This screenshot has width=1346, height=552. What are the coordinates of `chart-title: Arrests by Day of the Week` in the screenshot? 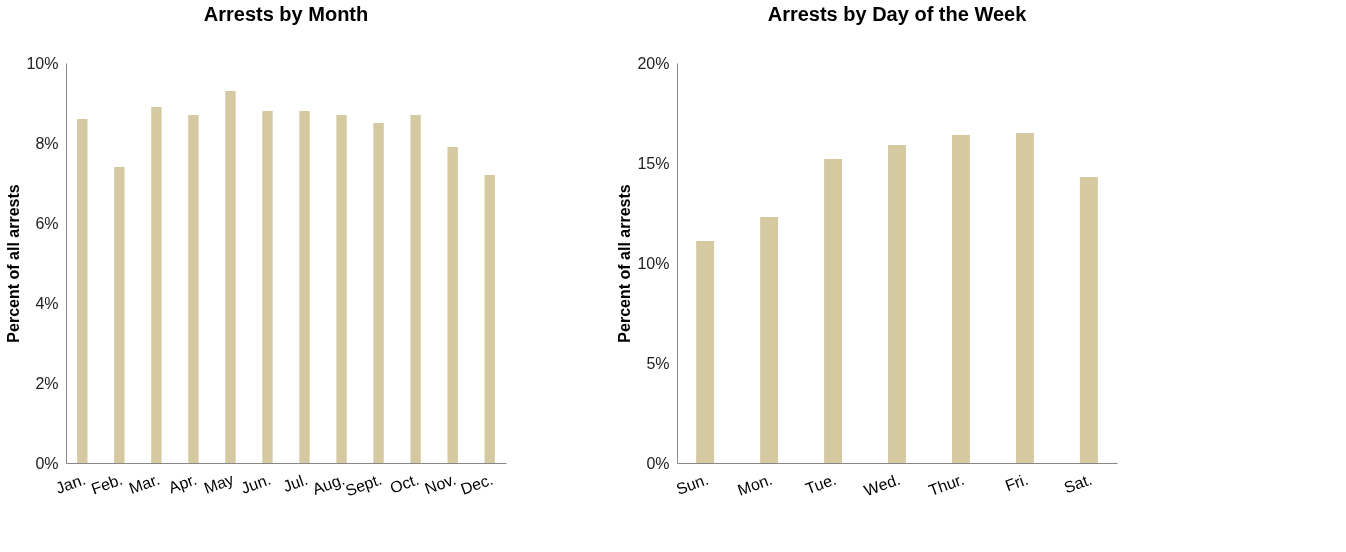 It's located at (897, 14).